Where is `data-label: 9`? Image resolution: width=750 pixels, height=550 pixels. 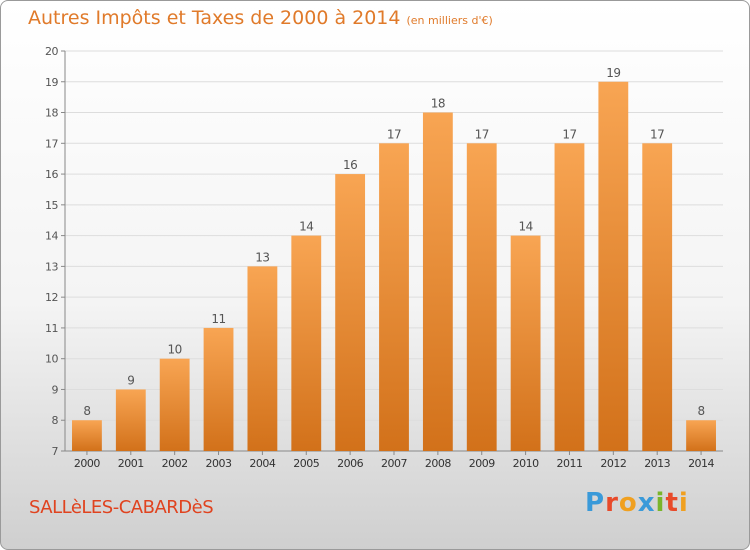
data-label: 9 is located at coordinates (130, 380).